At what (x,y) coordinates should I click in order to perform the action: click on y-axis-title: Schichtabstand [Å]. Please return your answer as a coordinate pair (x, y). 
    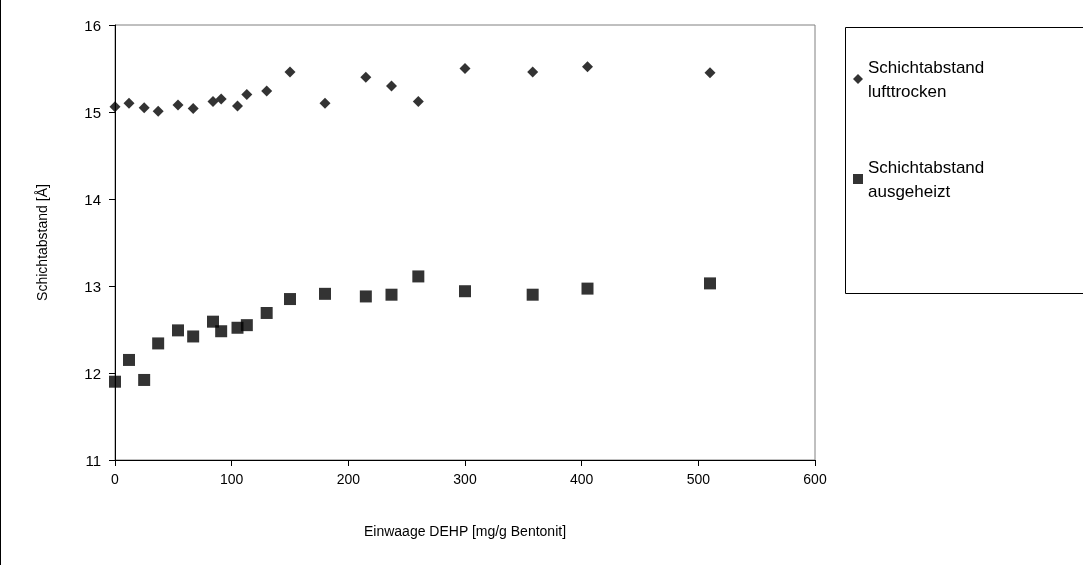
    Looking at the image, I should click on (42, 242).